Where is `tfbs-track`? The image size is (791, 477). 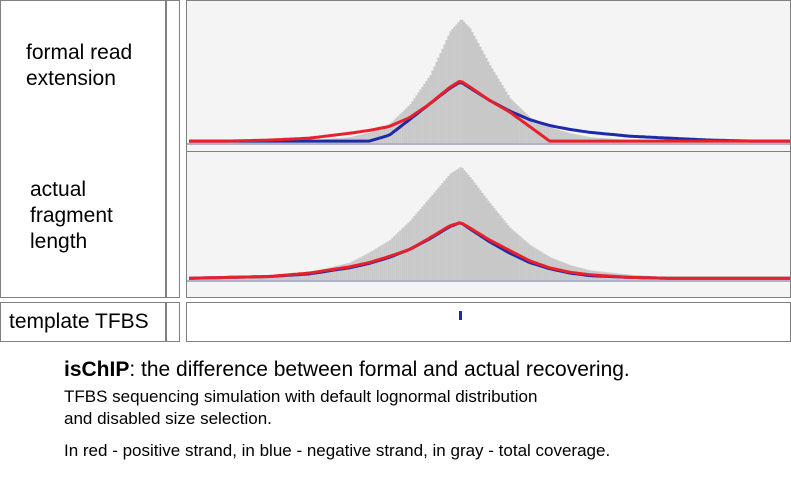
tfbs-track is located at coordinates (488, 322).